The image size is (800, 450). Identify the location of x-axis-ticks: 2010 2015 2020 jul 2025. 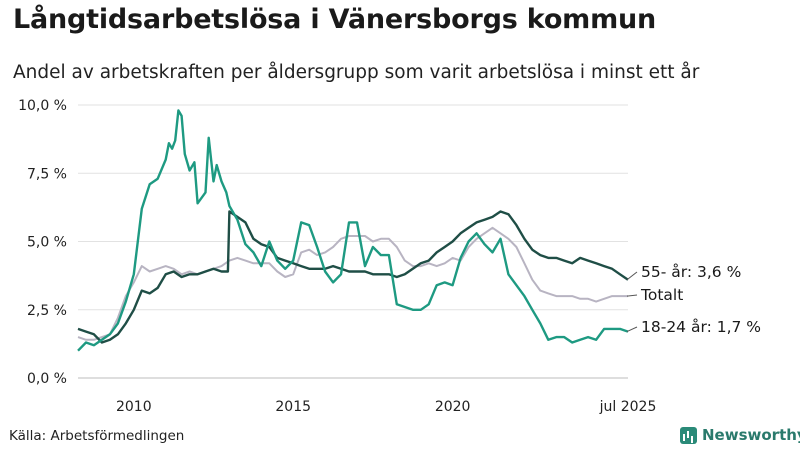
(386, 407).